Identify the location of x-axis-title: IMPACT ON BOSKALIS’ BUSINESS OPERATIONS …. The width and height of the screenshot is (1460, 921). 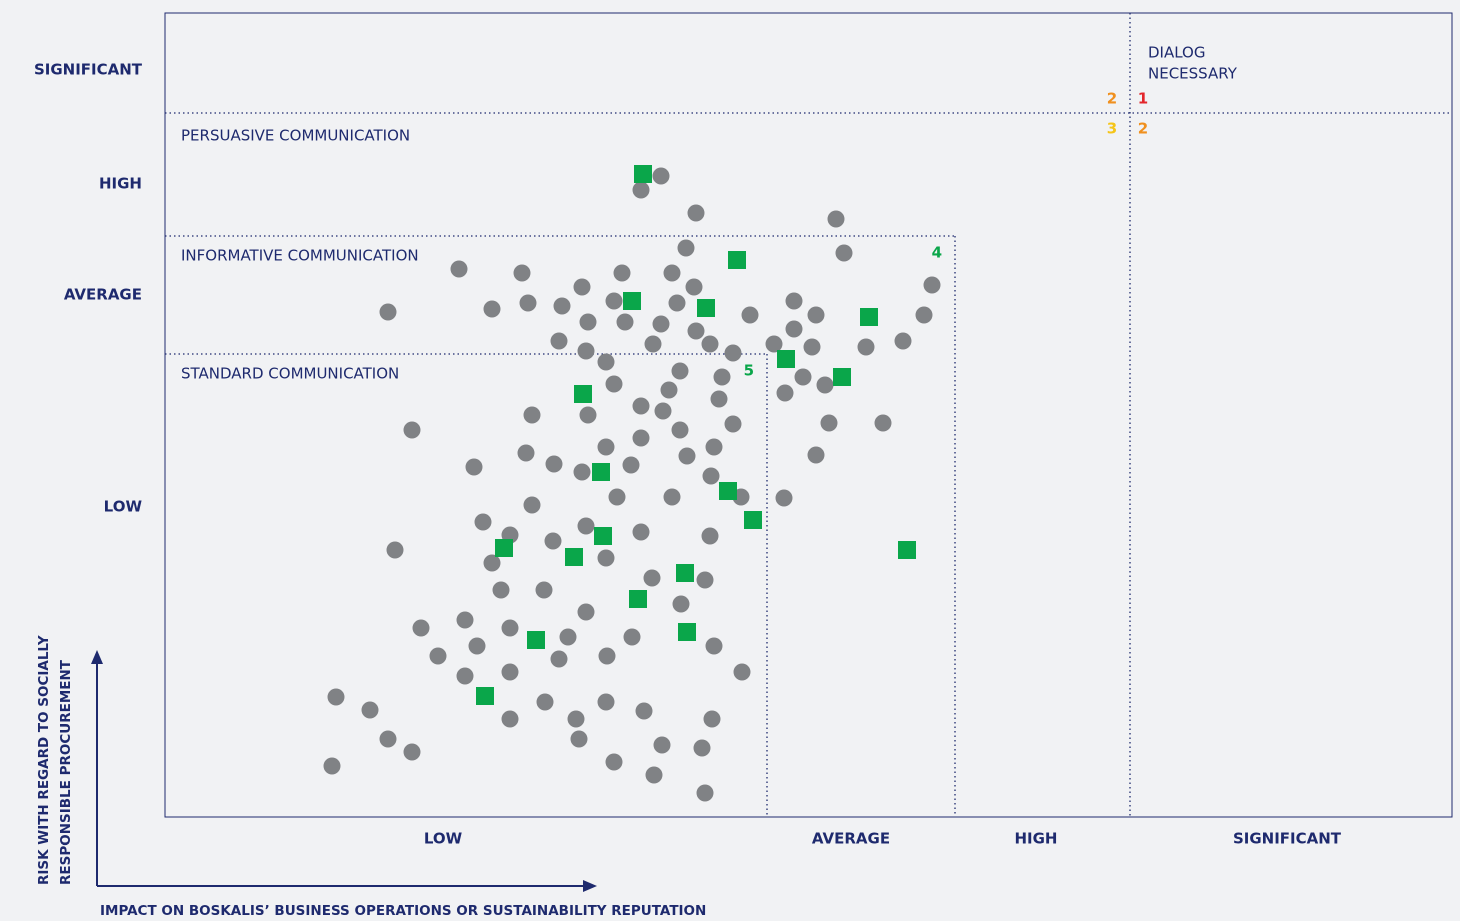
(403, 911).